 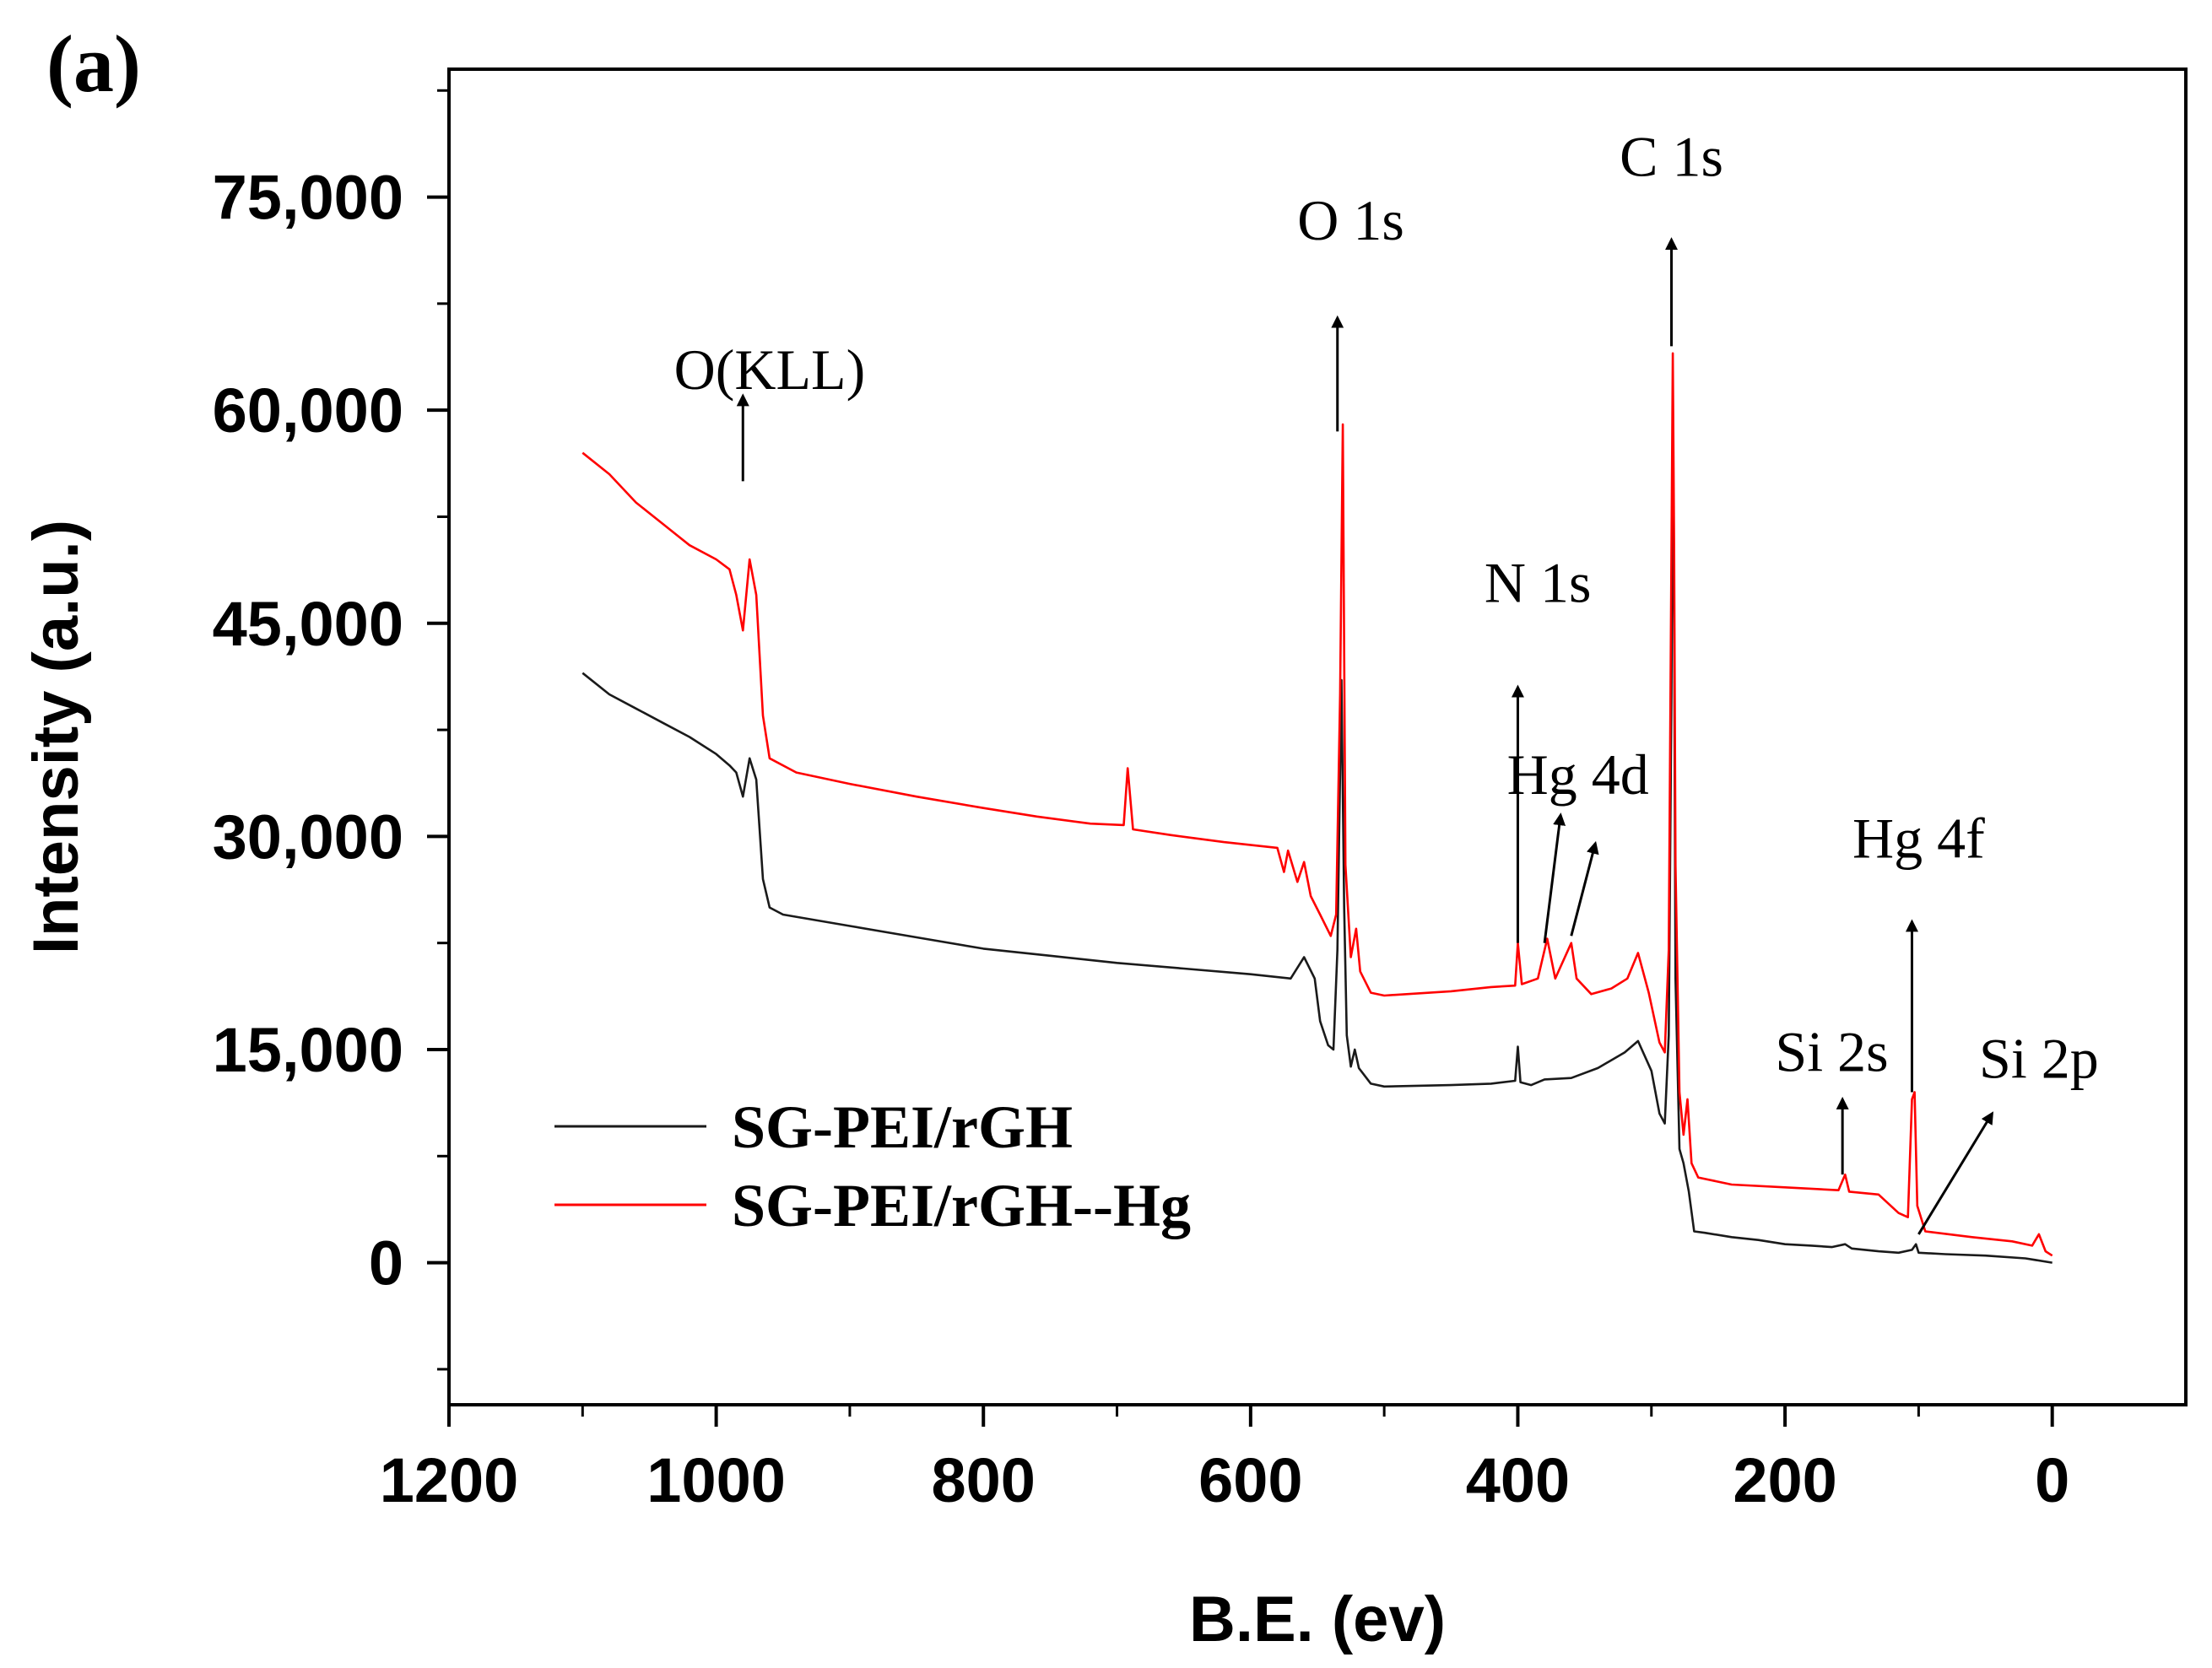 What do you see at coordinates (1317, 1619) in the screenshot?
I see `x-axis-title: B.E. (ev)` at bounding box center [1317, 1619].